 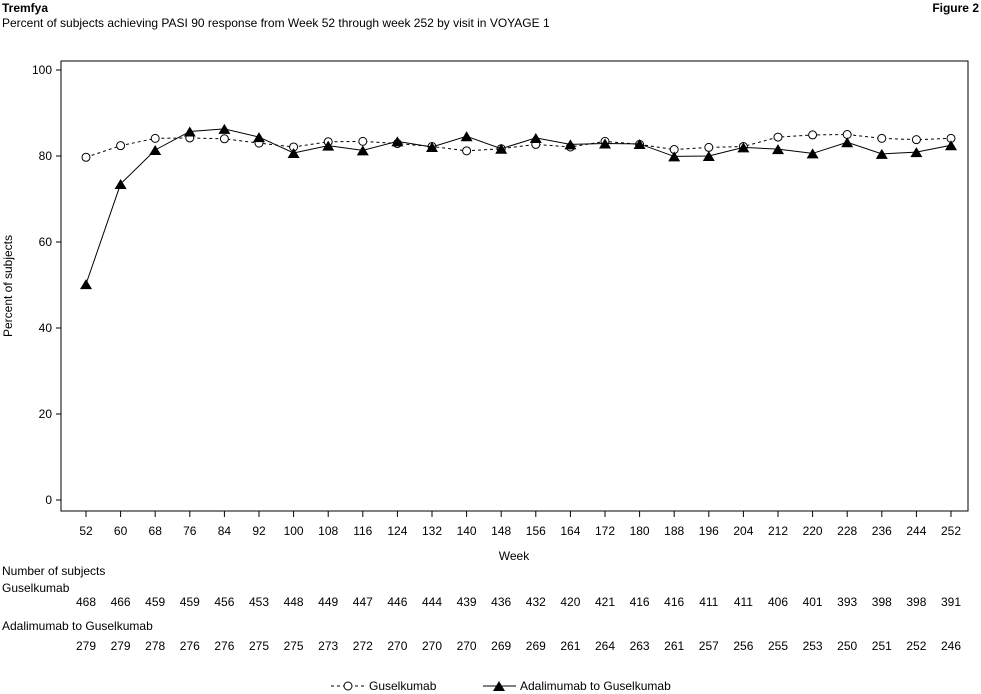 I want to click on x-tick-label-148: 148, so click(x=501, y=531).